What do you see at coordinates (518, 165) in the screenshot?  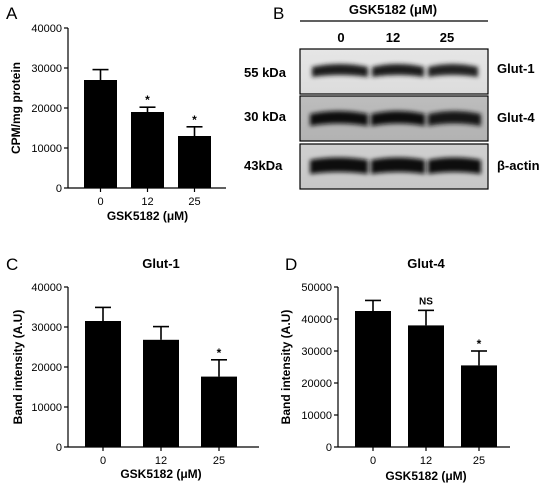 I see `blot-protein-label: β-actin` at bounding box center [518, 165].